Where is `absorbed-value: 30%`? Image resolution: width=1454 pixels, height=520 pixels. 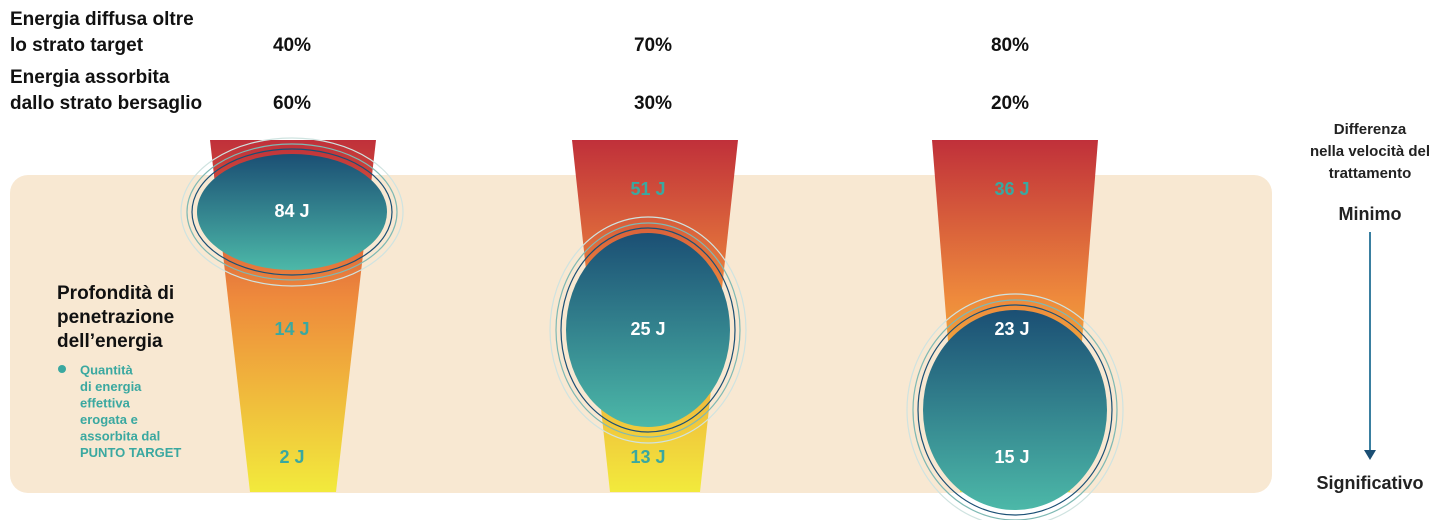
absorbed-value: 30% is located at coordinates (653, 103).